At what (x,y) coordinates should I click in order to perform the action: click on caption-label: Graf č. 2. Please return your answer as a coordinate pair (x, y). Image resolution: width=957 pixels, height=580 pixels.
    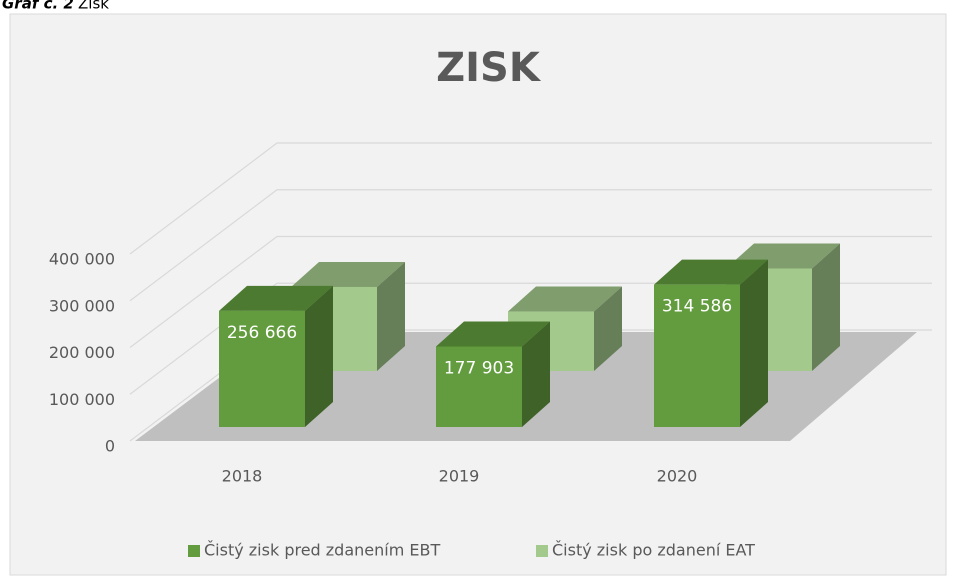
    Looking at the image, I should click on (38, 6).